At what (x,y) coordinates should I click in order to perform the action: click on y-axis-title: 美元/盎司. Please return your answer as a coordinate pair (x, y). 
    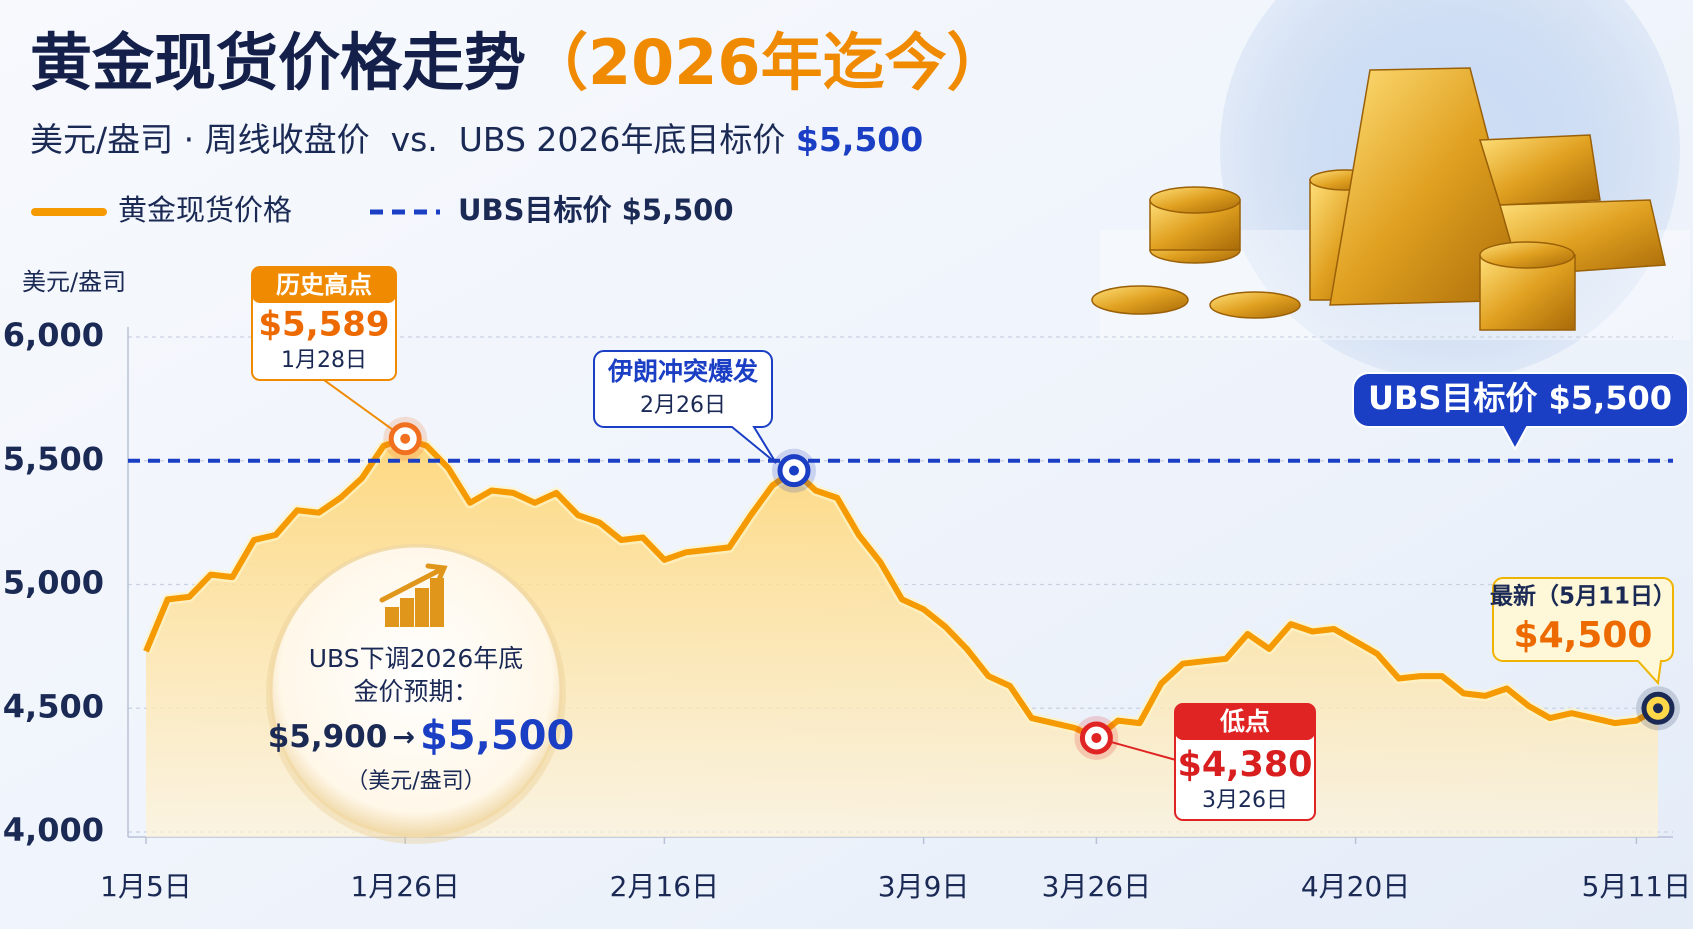
    Looking at the image, I should click on (74, 282).